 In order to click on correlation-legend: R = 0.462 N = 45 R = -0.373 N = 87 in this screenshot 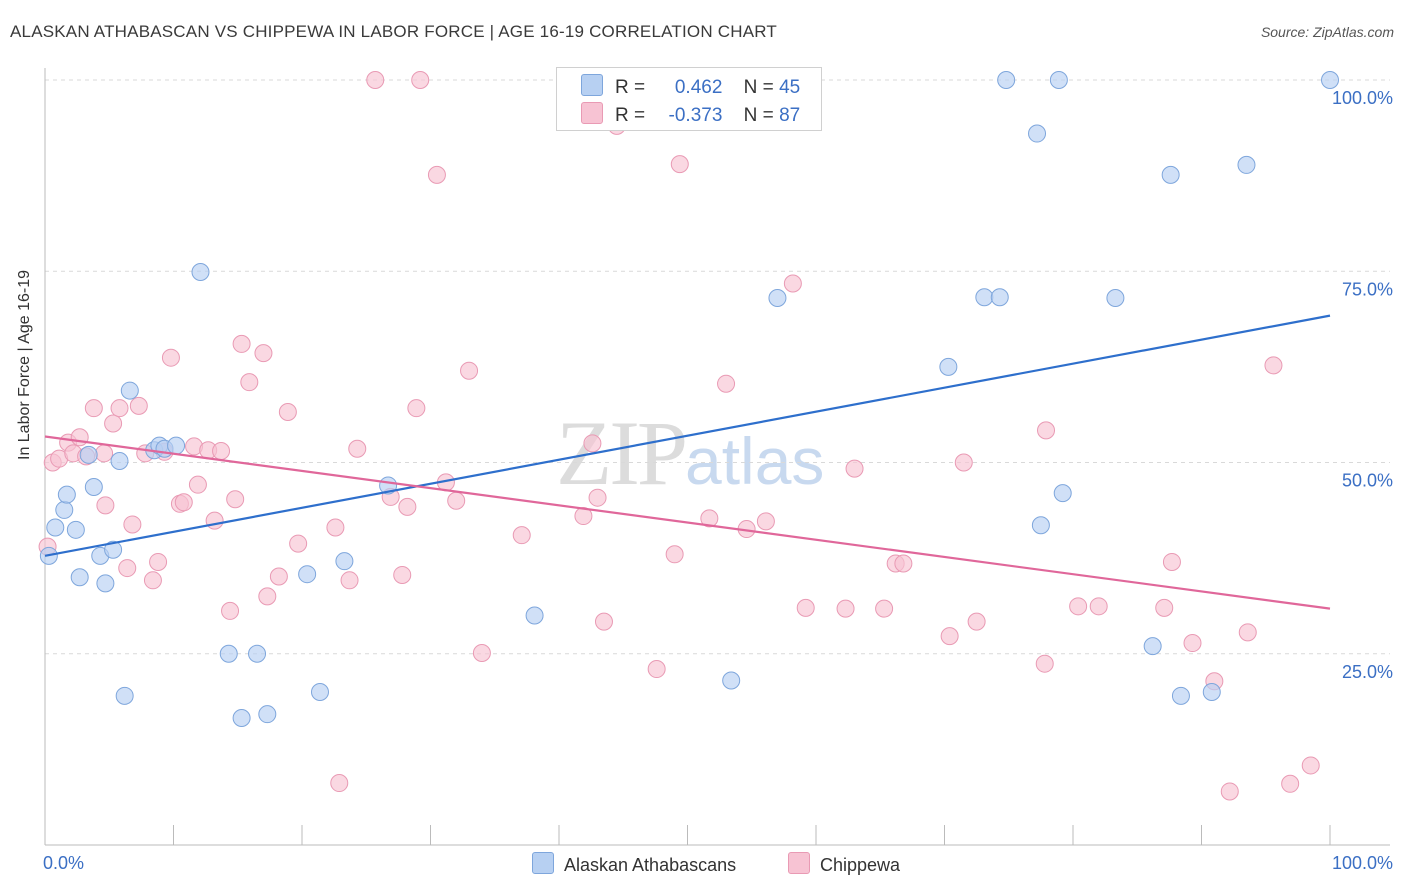, I will do `click(689, 99)`.